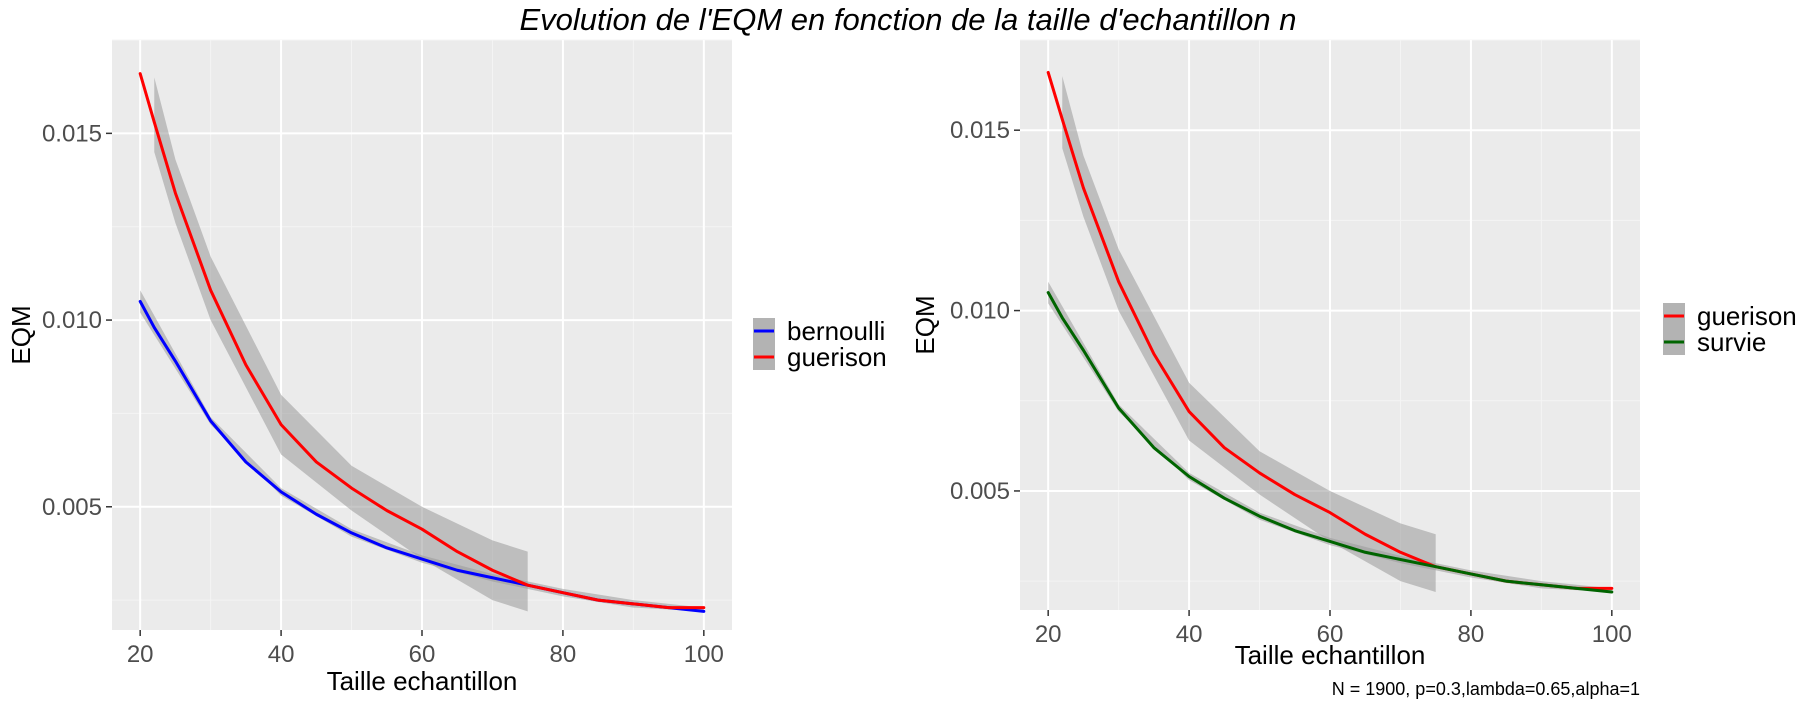  I want to click on right-x-tick-label: 80, so click(1471, 634).